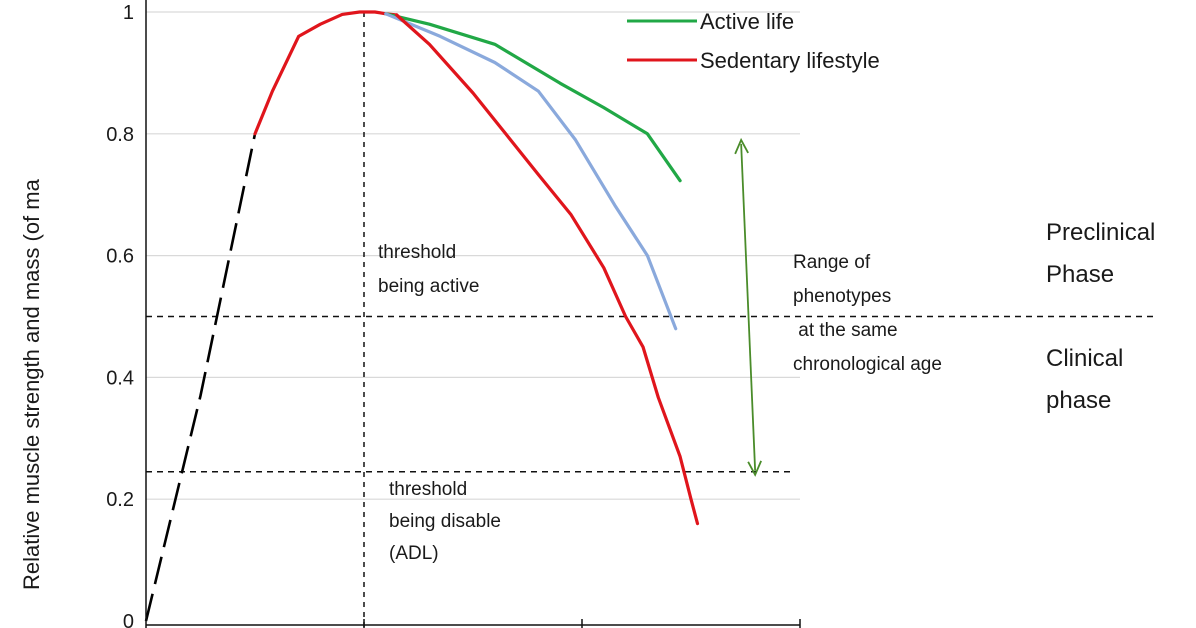  What do you see at coordinates (1084, 358) in the screenshot?
I see `clinical-line-1: Clinical` at bounding box center [1084, 358].